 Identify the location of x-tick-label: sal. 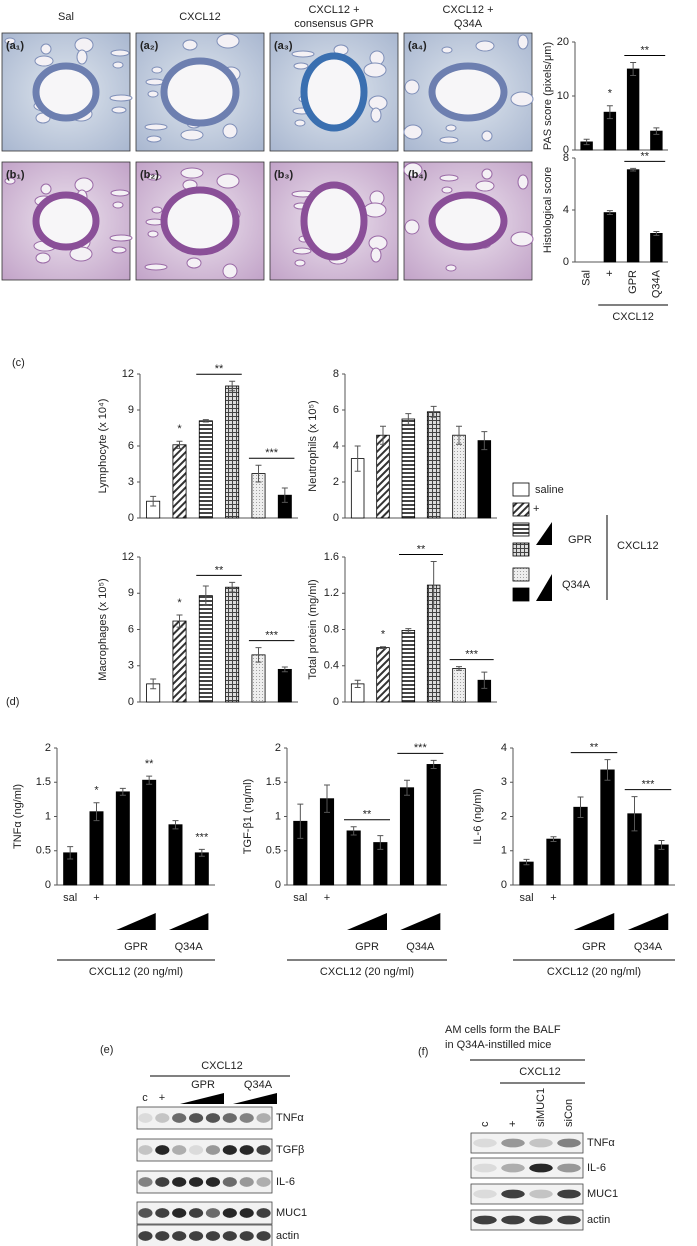
(526, 898).